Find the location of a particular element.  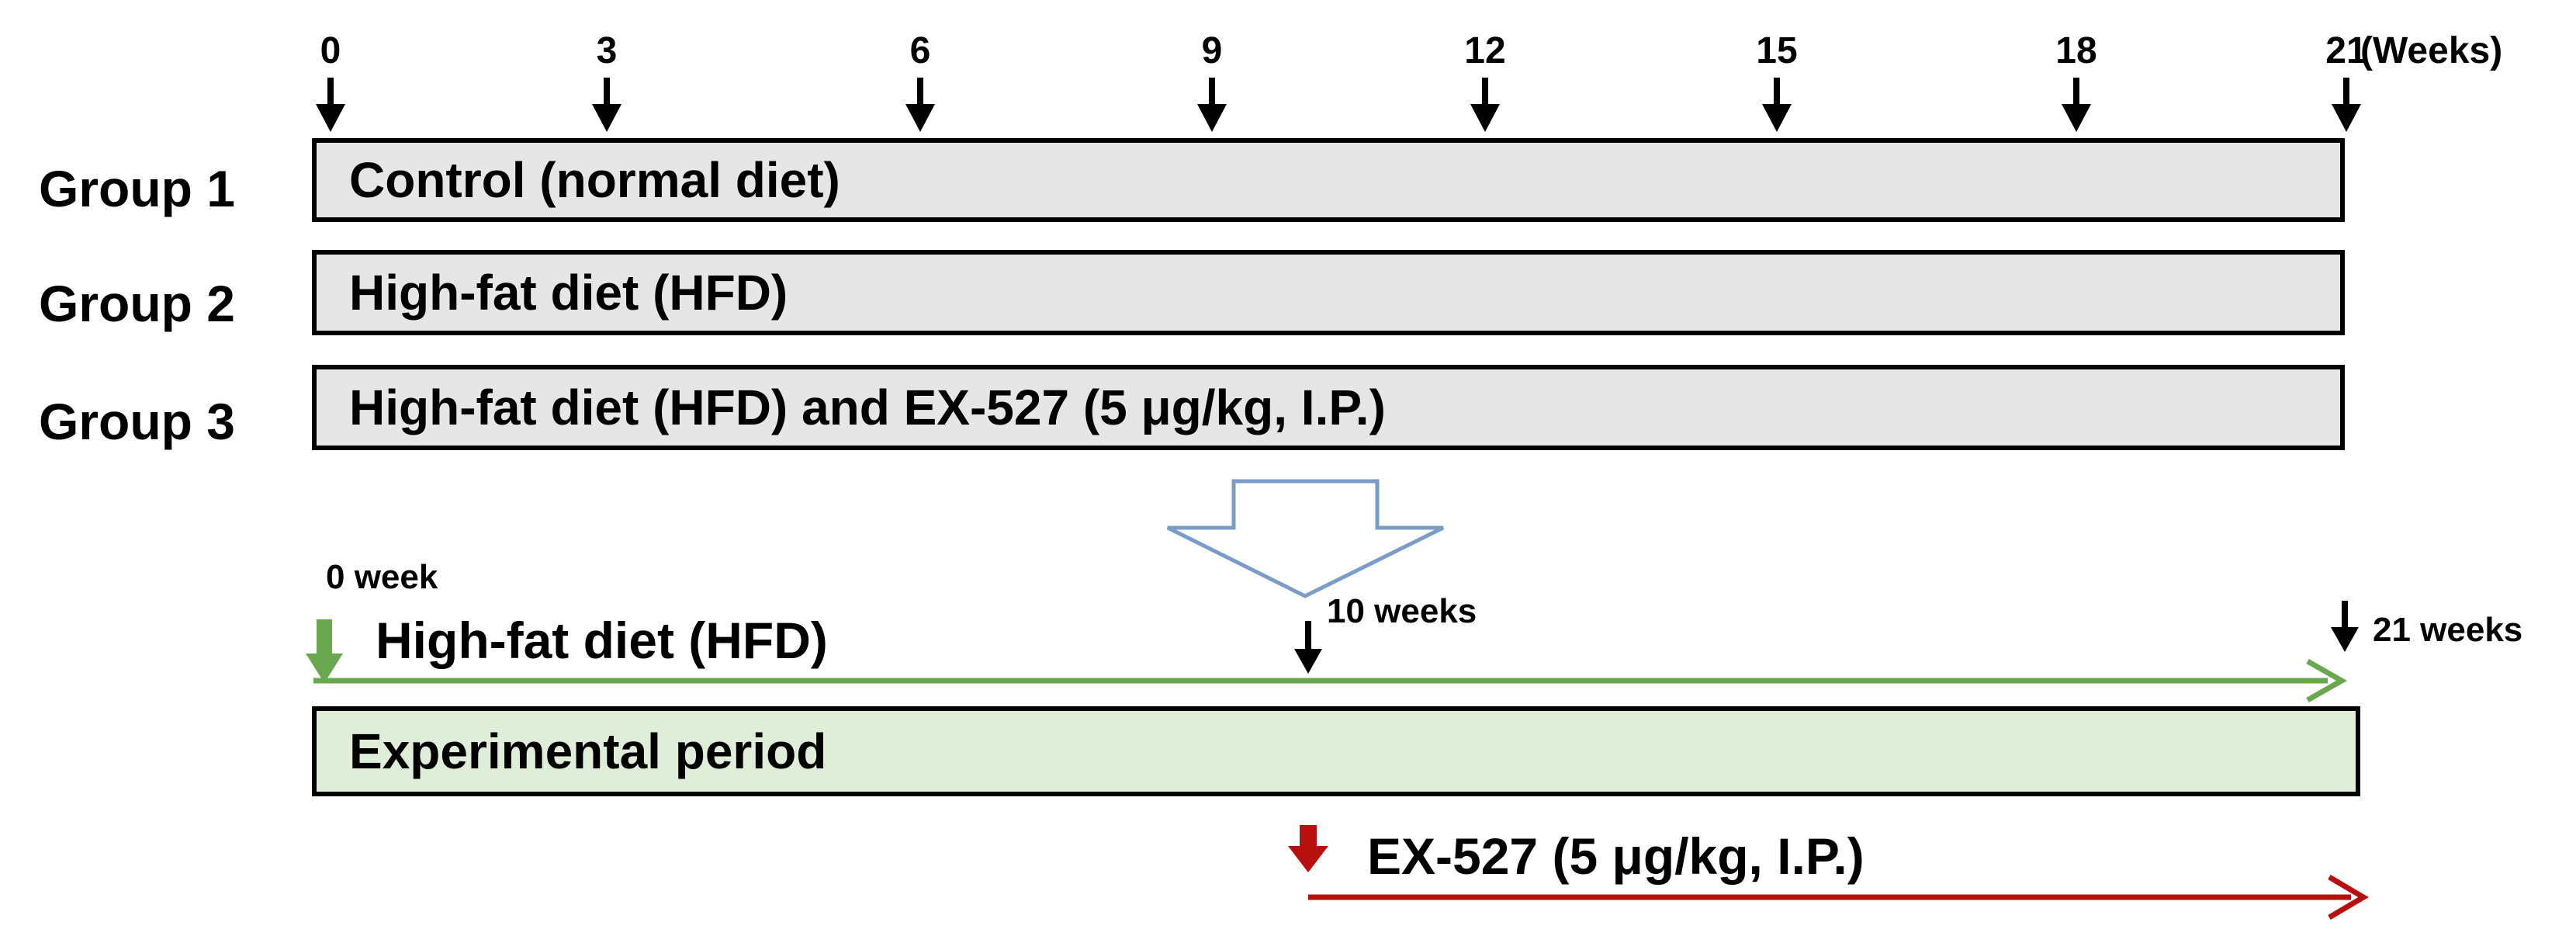

red-treatment-arrow-icon is located at coordinates (1838, 897).